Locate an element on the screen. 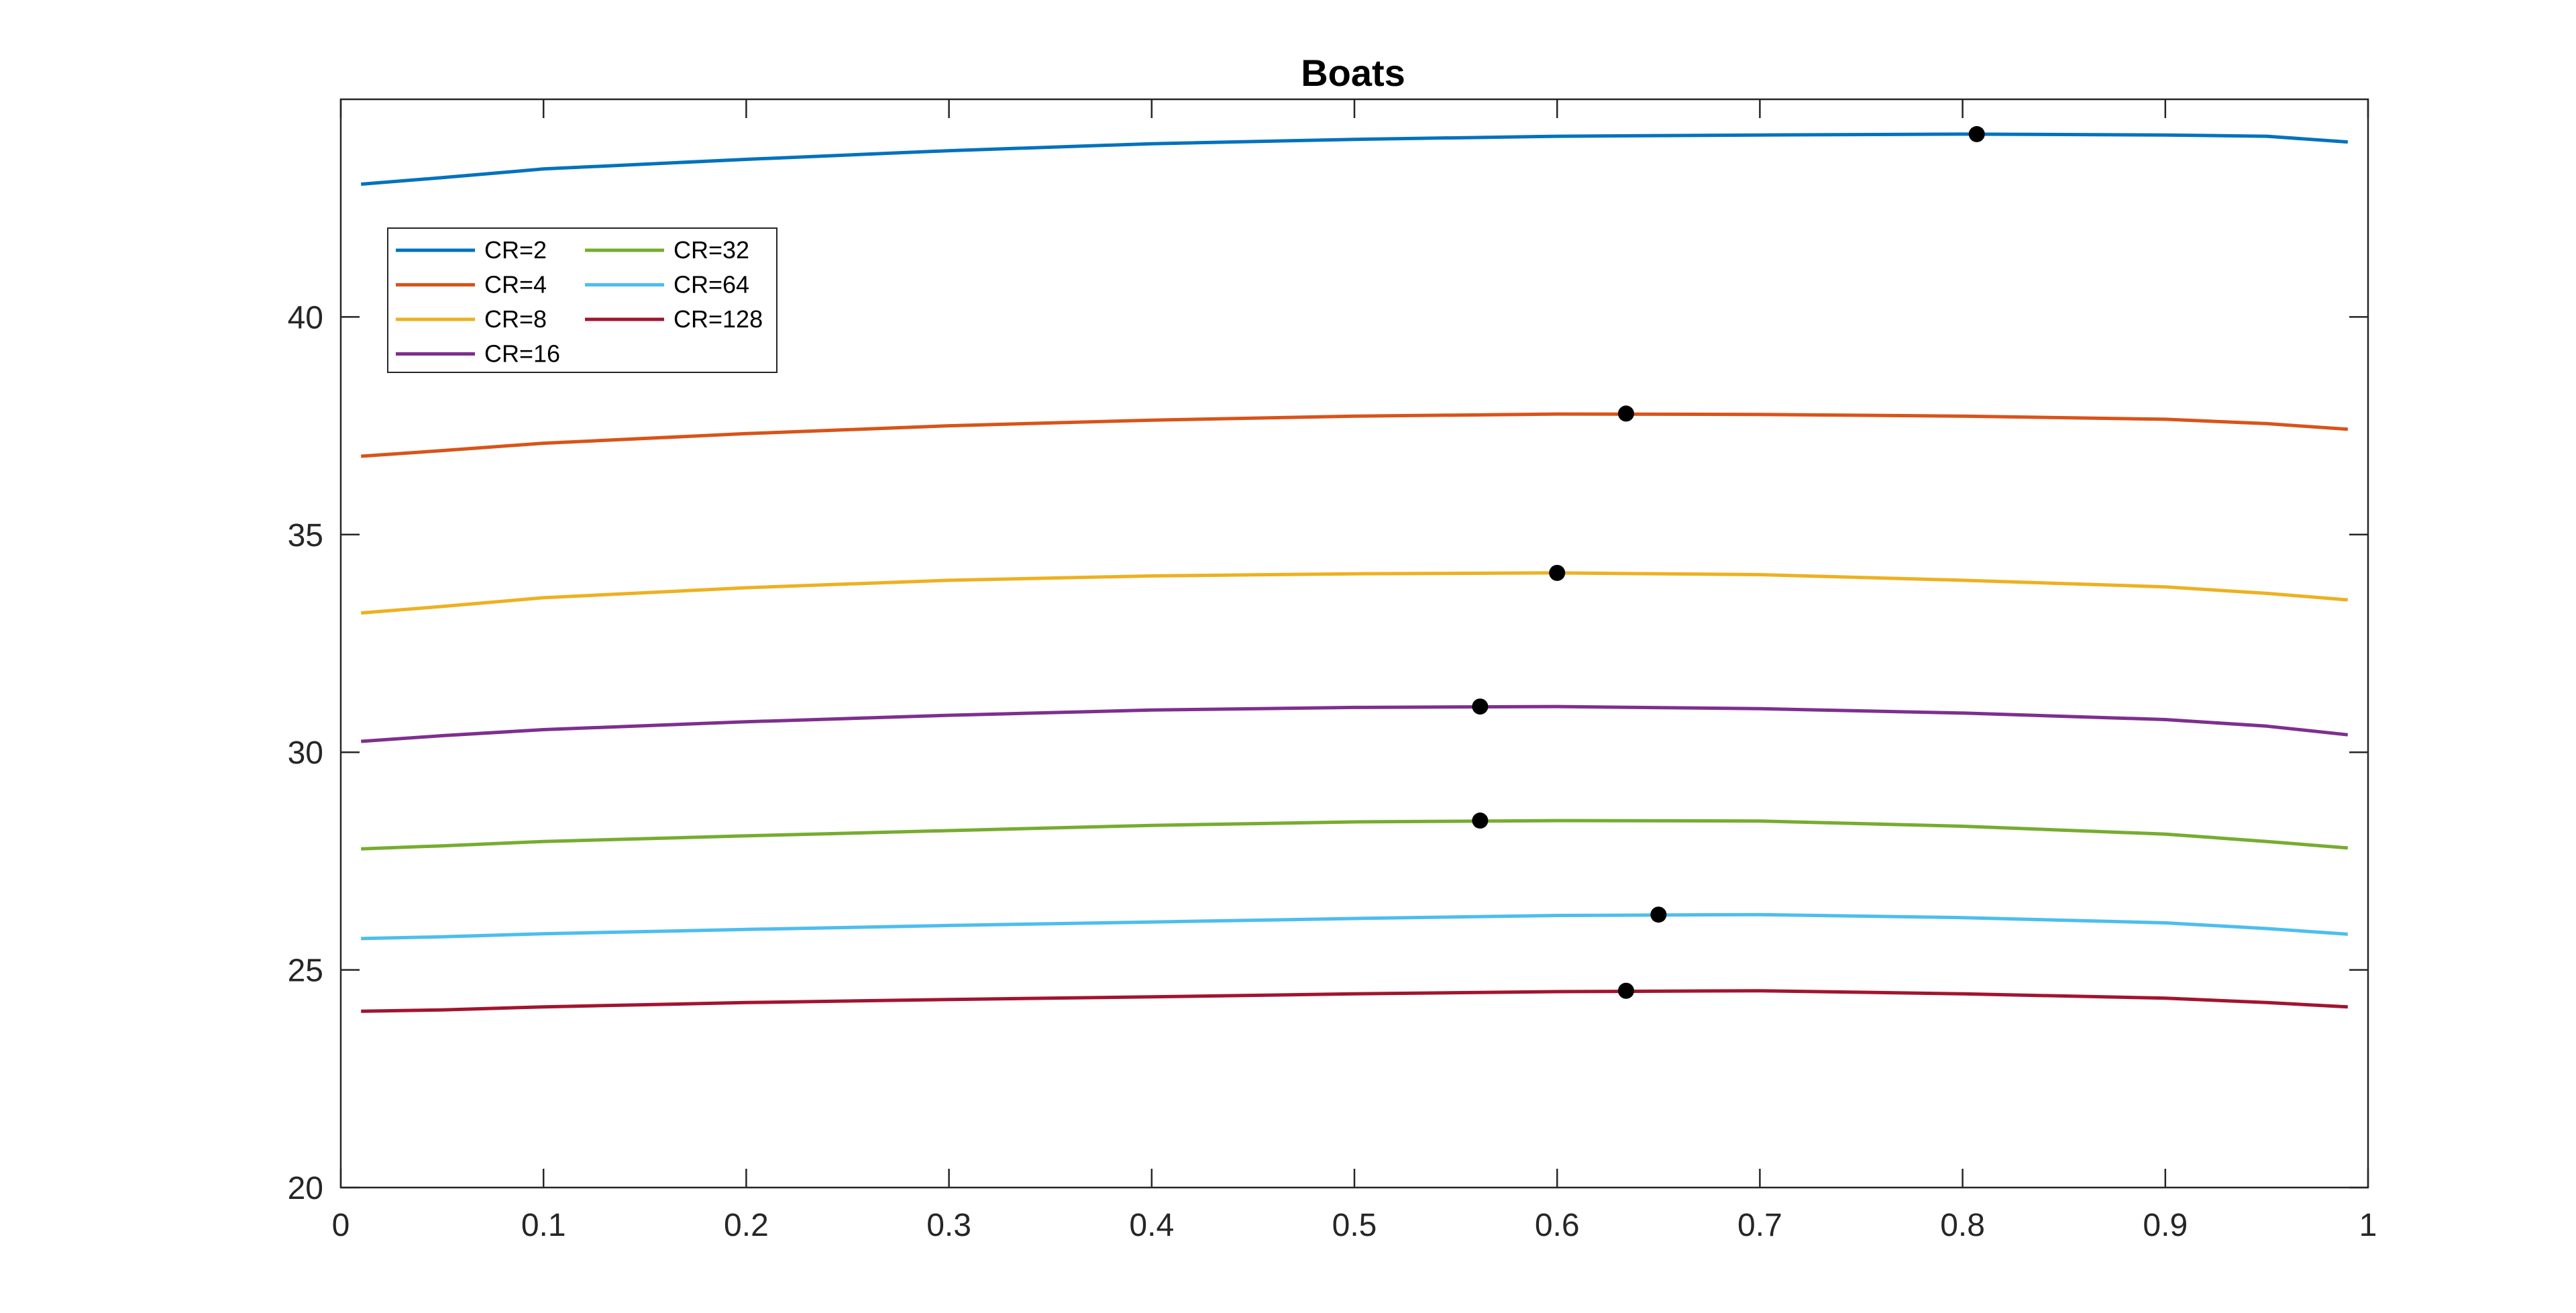  x-tick-label-7: 0.7 is located at coordinates (1759, 1225).